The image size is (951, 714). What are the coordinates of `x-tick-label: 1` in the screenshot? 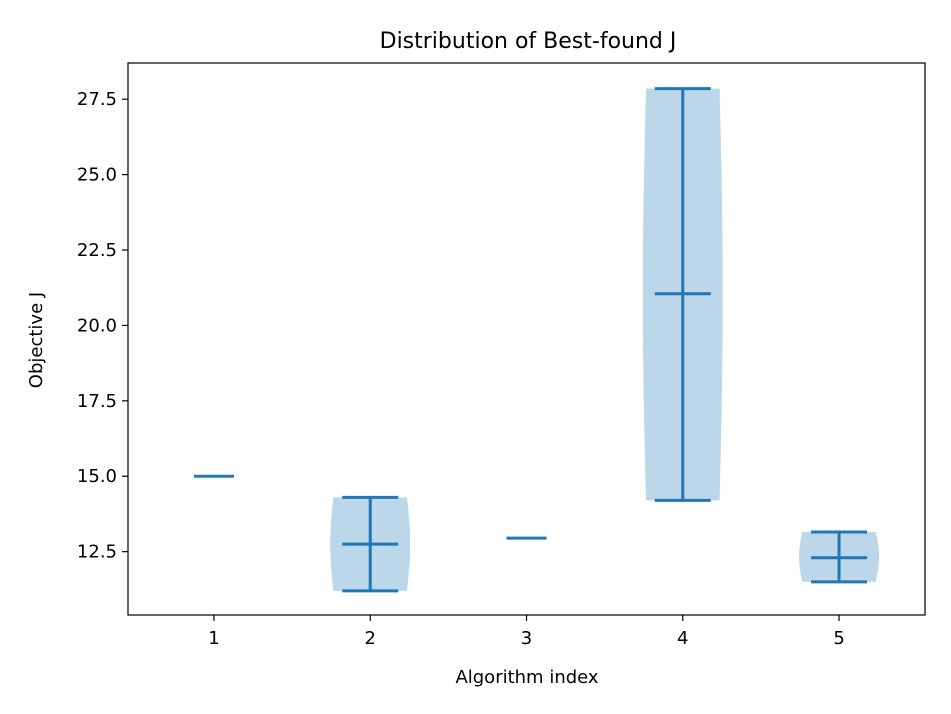 It's located at (213, 638).